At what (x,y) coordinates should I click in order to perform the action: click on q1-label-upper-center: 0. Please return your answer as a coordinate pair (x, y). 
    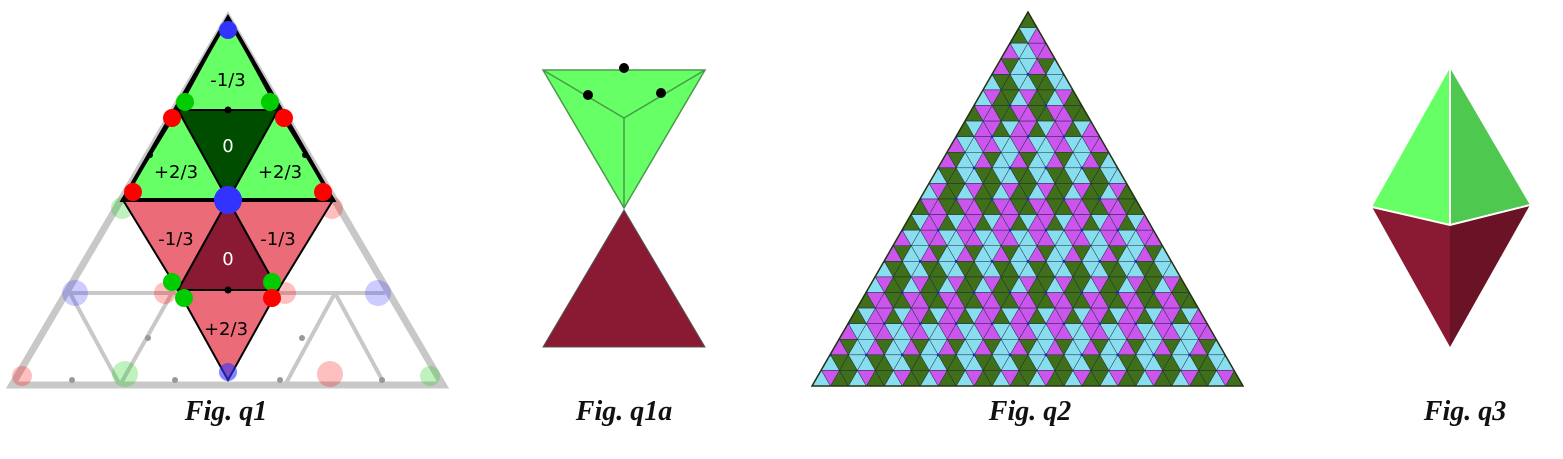
    Looking at the image, I should click on (227, 146).